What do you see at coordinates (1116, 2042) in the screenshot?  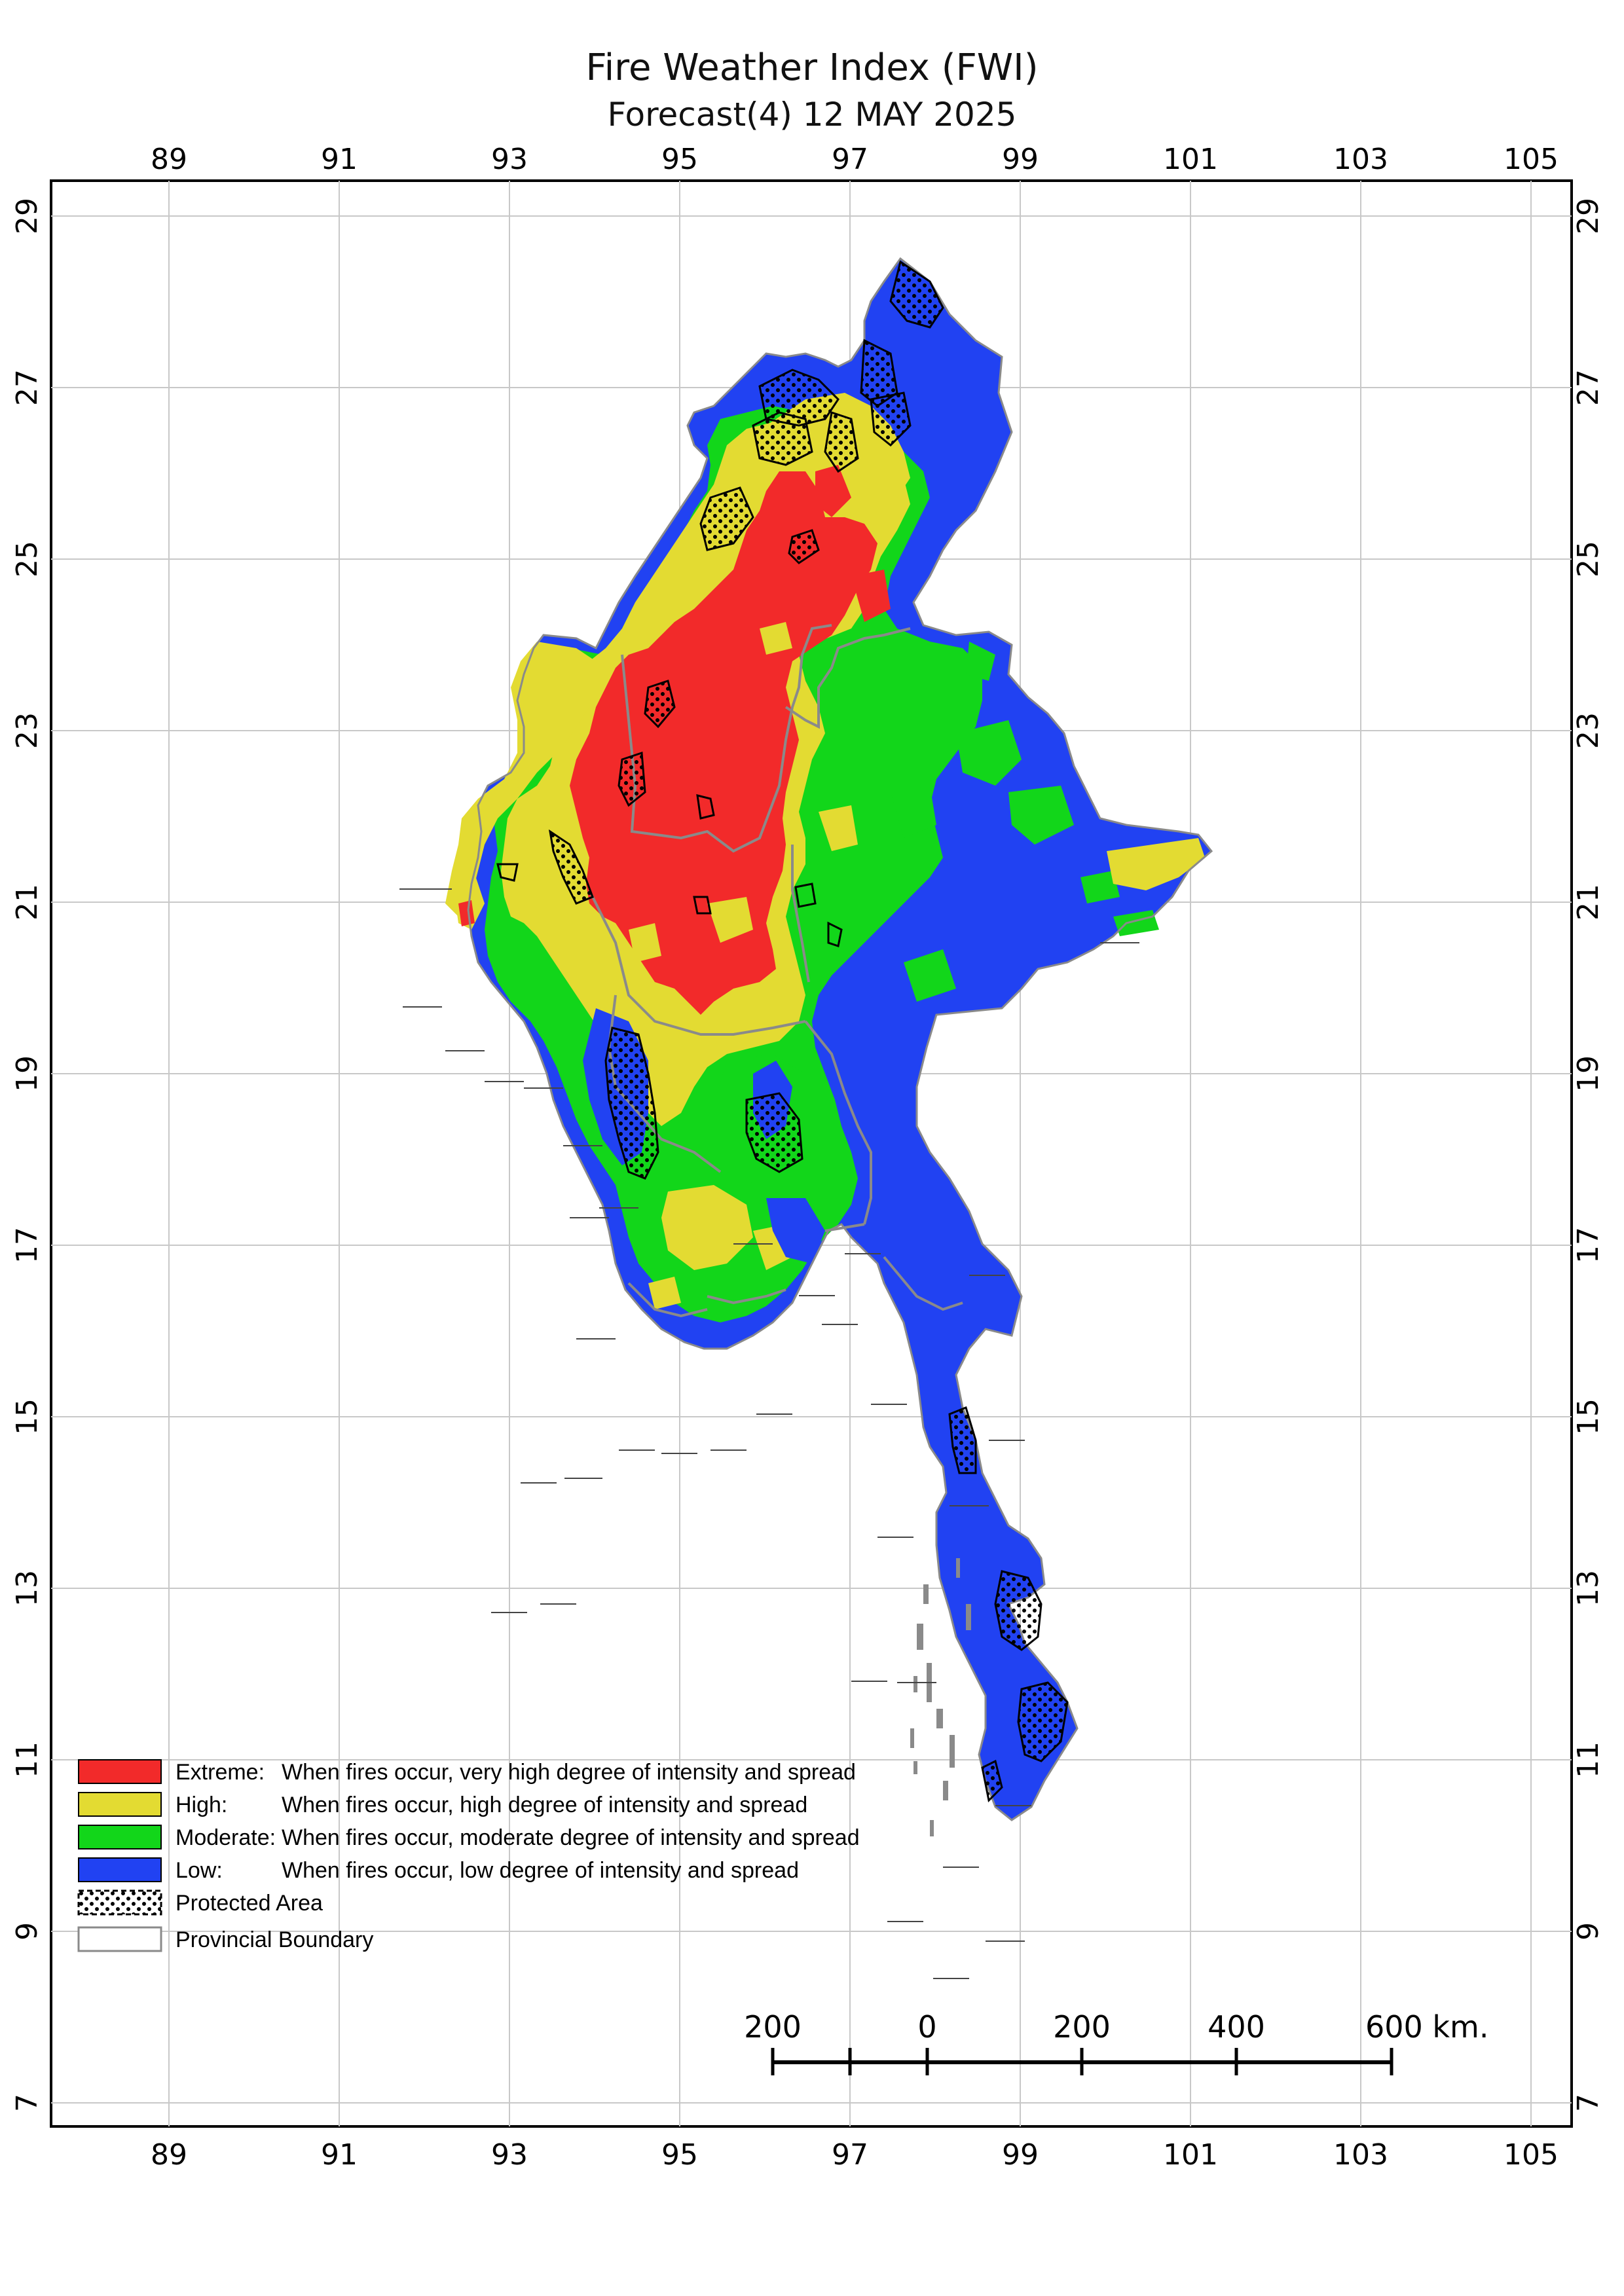 I see `scale-bar: 200 0 200 400 600 km.` at bounding box center [1116, 2042].